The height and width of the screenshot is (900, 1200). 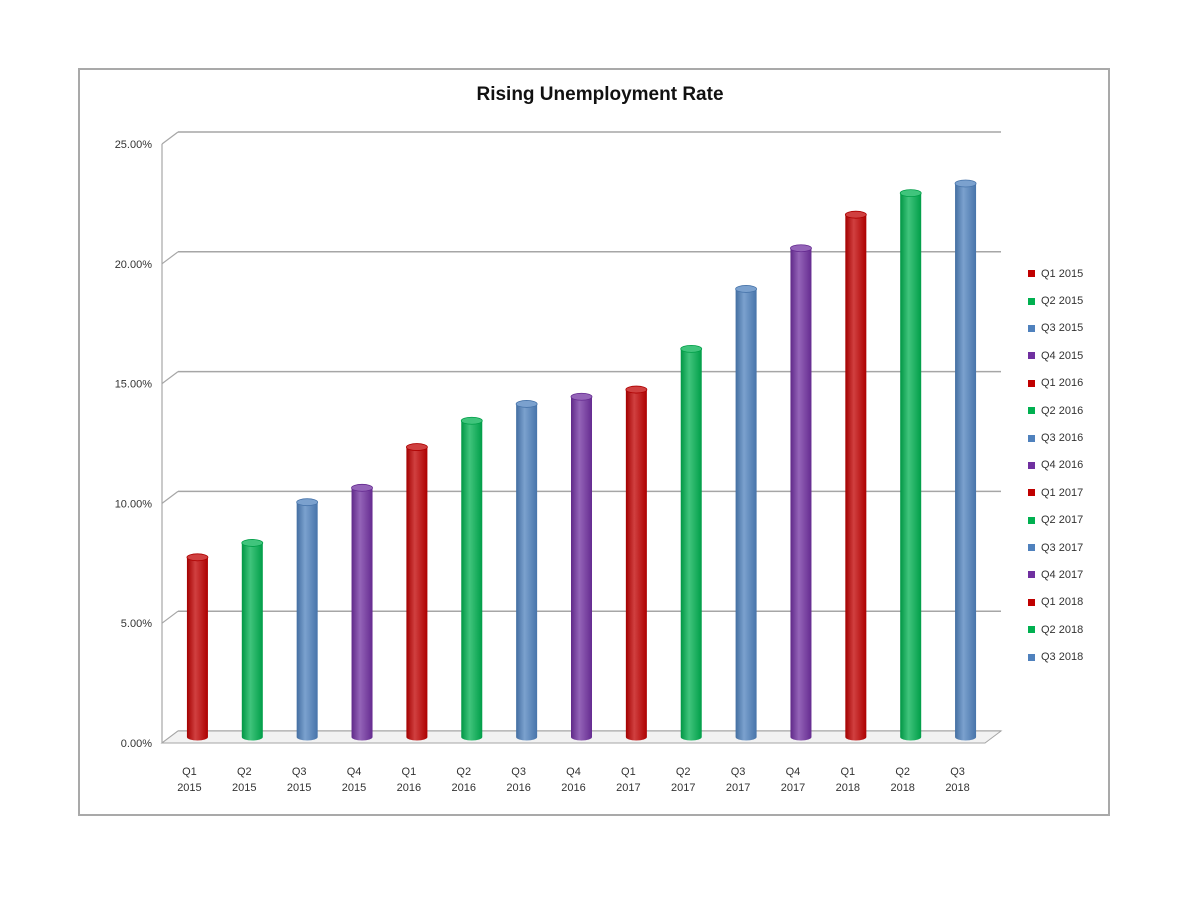 What do you see at coordinates (1068, 602) in the screenshot?
I see `legend-item: Q1 2018` at bounding box center [1068, 602].